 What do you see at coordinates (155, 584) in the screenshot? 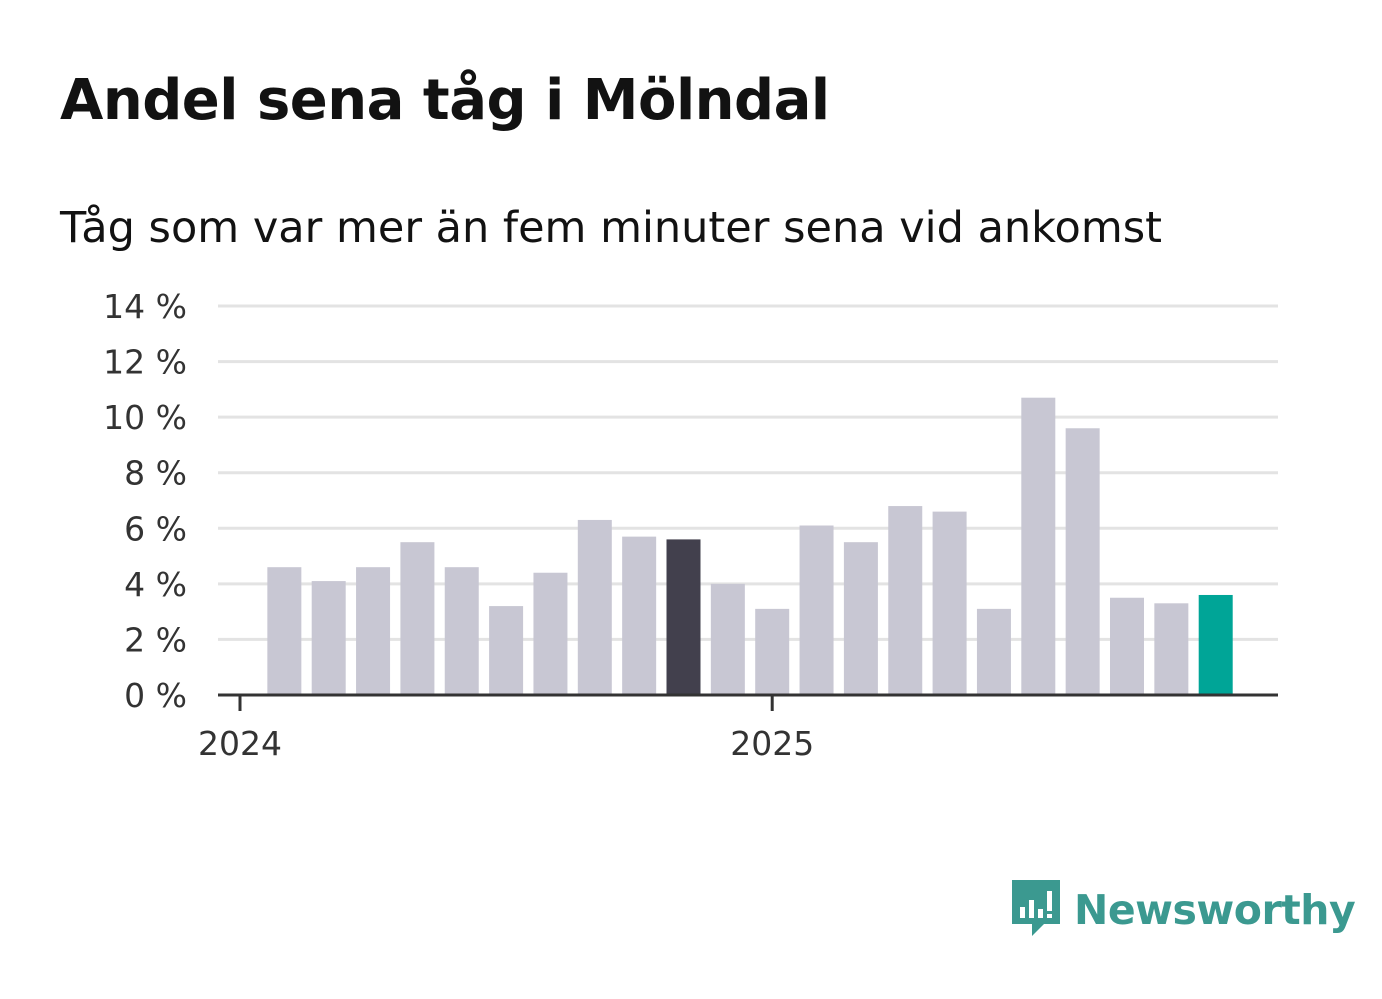
I see `y-tick-label: 4 %` at bounding box center [155, 584].